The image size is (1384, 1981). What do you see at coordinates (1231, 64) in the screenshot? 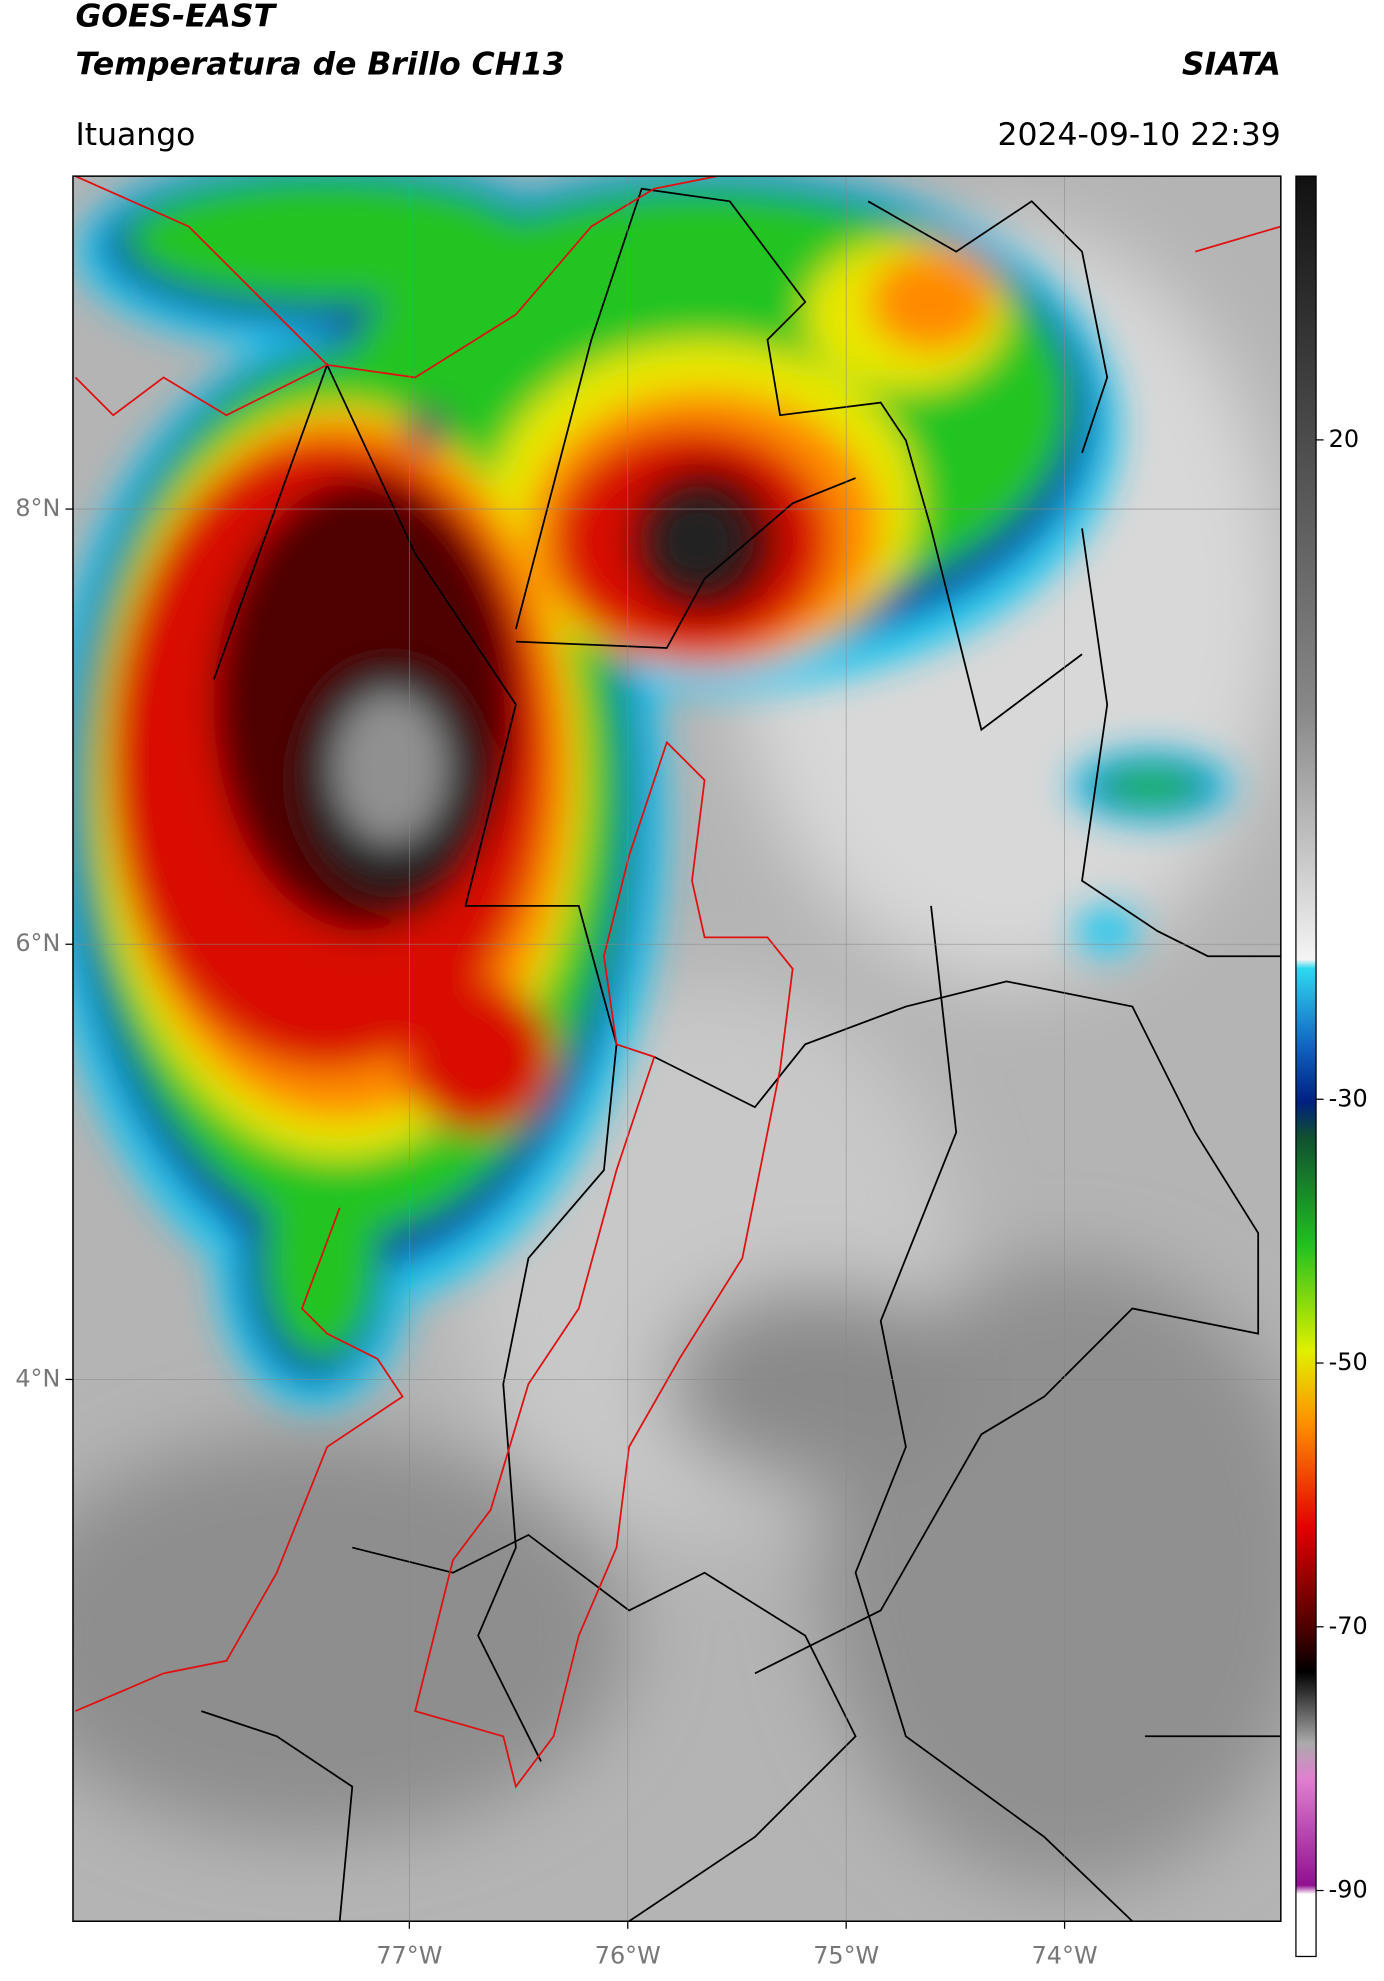
I see `brand: SIATA` at bounding box center [1231, 64].